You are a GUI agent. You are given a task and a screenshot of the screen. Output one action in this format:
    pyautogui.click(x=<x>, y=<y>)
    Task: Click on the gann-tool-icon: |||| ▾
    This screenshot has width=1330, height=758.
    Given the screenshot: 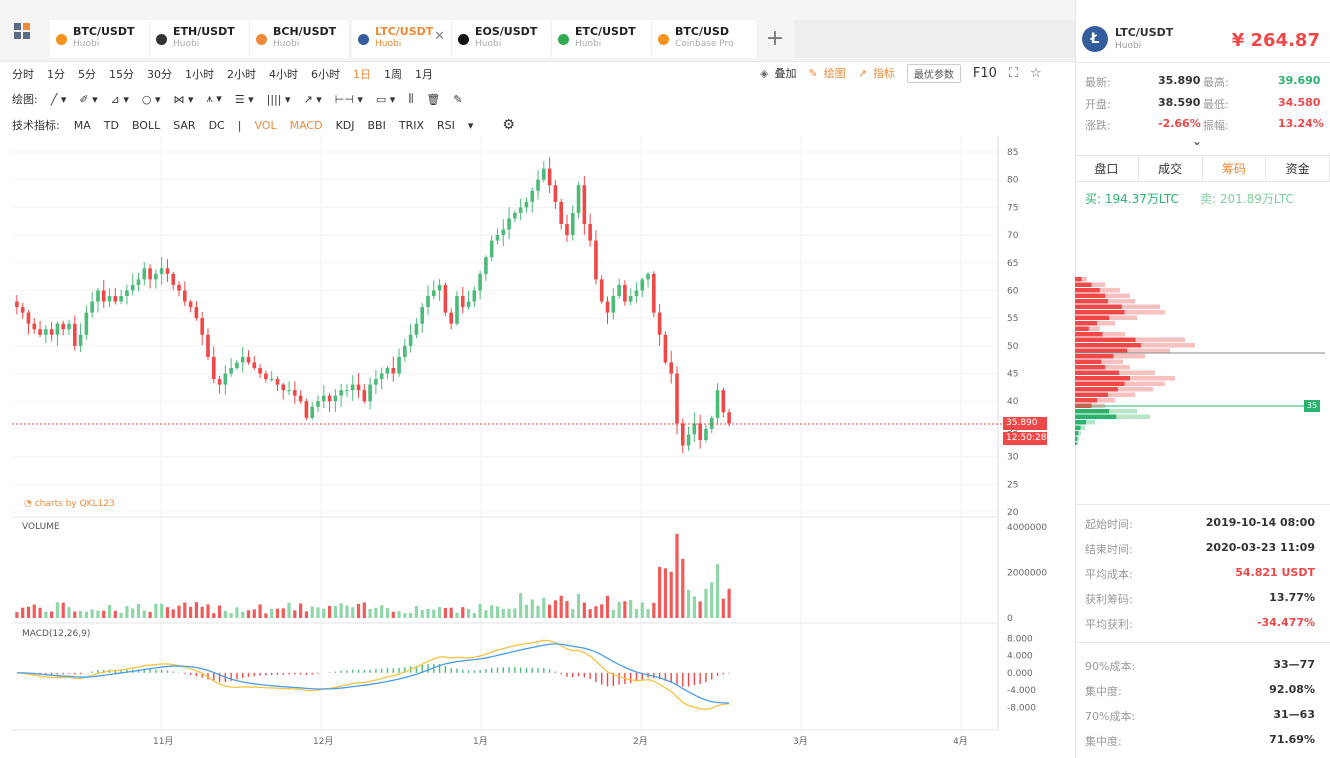 What is the action you would take?
    pyautogui.click(x=278, y=99)
    